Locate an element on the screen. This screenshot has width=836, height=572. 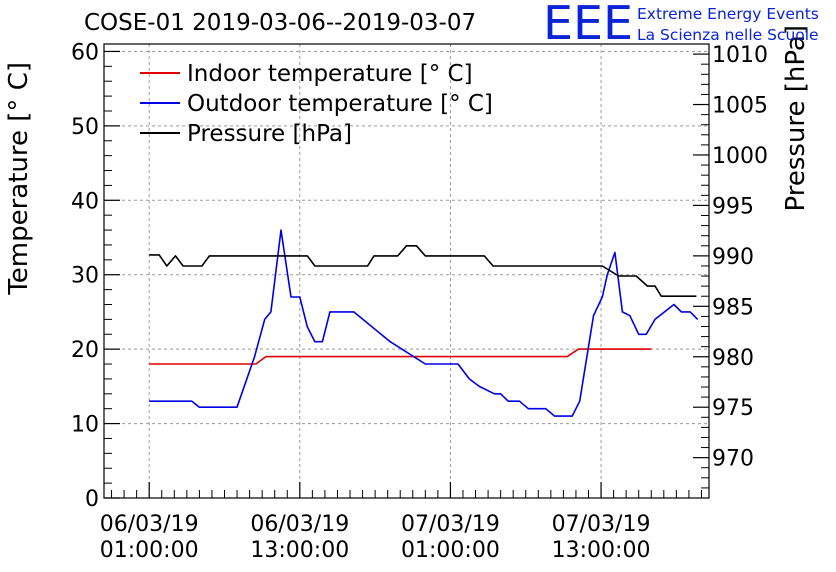
eee-logo-line2: La Scienza nelle Scuole is located at coordinates (728, 35).